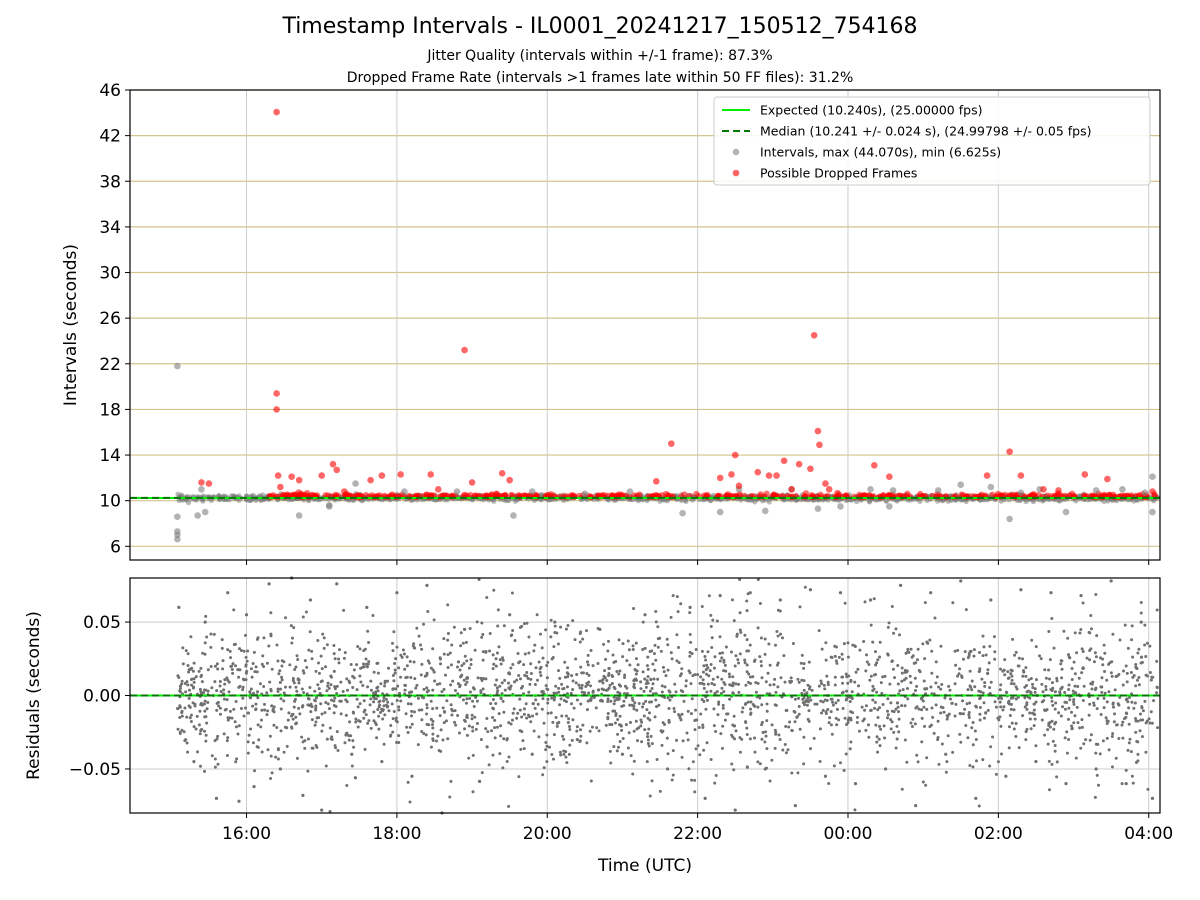 The image size is (1200, 900). Describe the element at coordinates (177, 366) in the screenshot. I see `interval-point` at that location.